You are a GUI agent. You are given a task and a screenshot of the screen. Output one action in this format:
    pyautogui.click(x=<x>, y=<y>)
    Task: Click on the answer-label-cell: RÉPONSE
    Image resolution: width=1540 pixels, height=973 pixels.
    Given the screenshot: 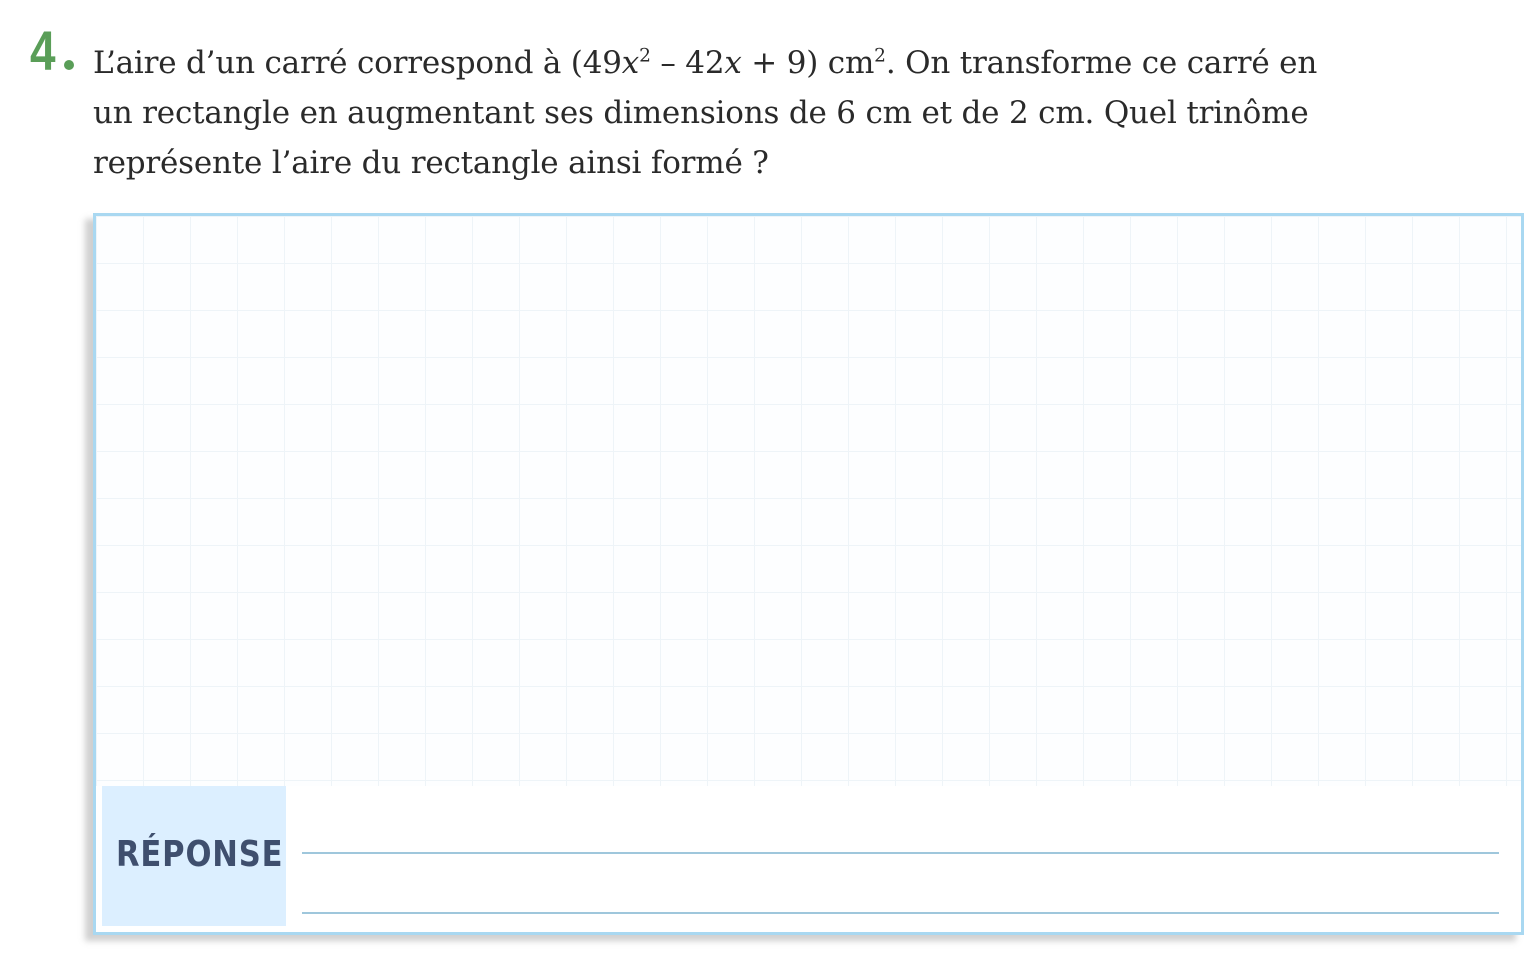 What is the action you would take?
    pyautogui.click(x=194, y=856)
    